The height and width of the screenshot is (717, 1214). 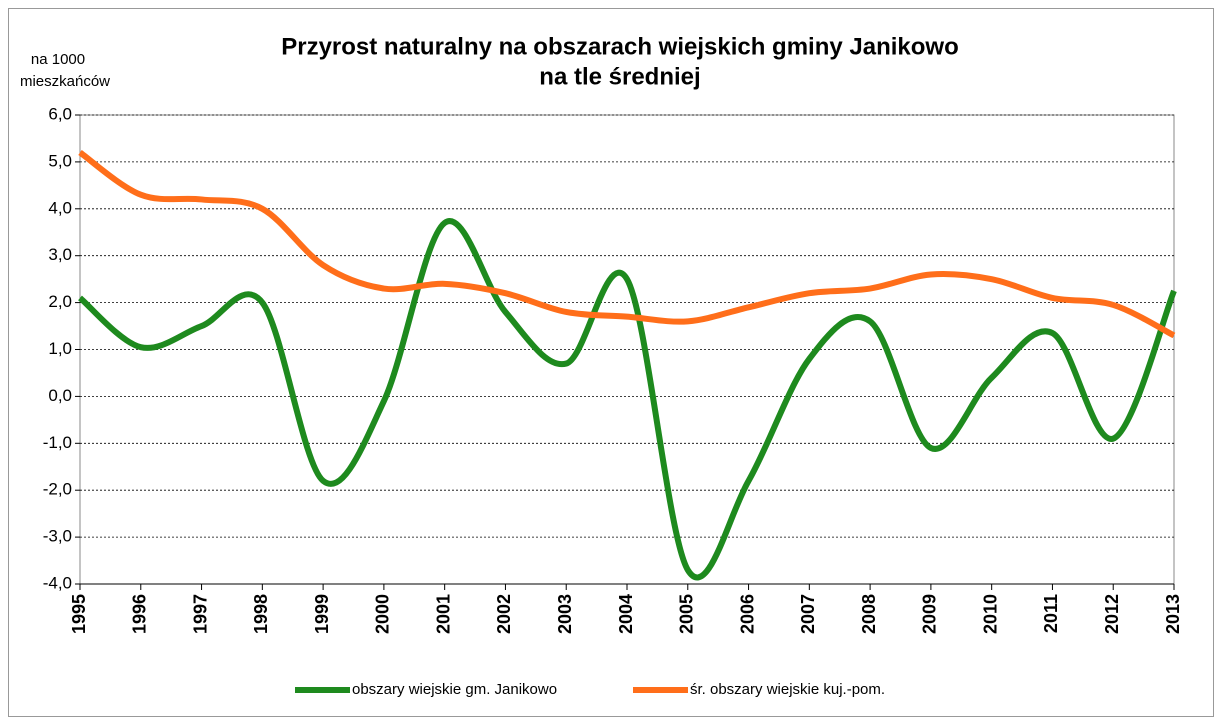 I want to click on y-tick-label: -2,0, so click(x=57, y=489).